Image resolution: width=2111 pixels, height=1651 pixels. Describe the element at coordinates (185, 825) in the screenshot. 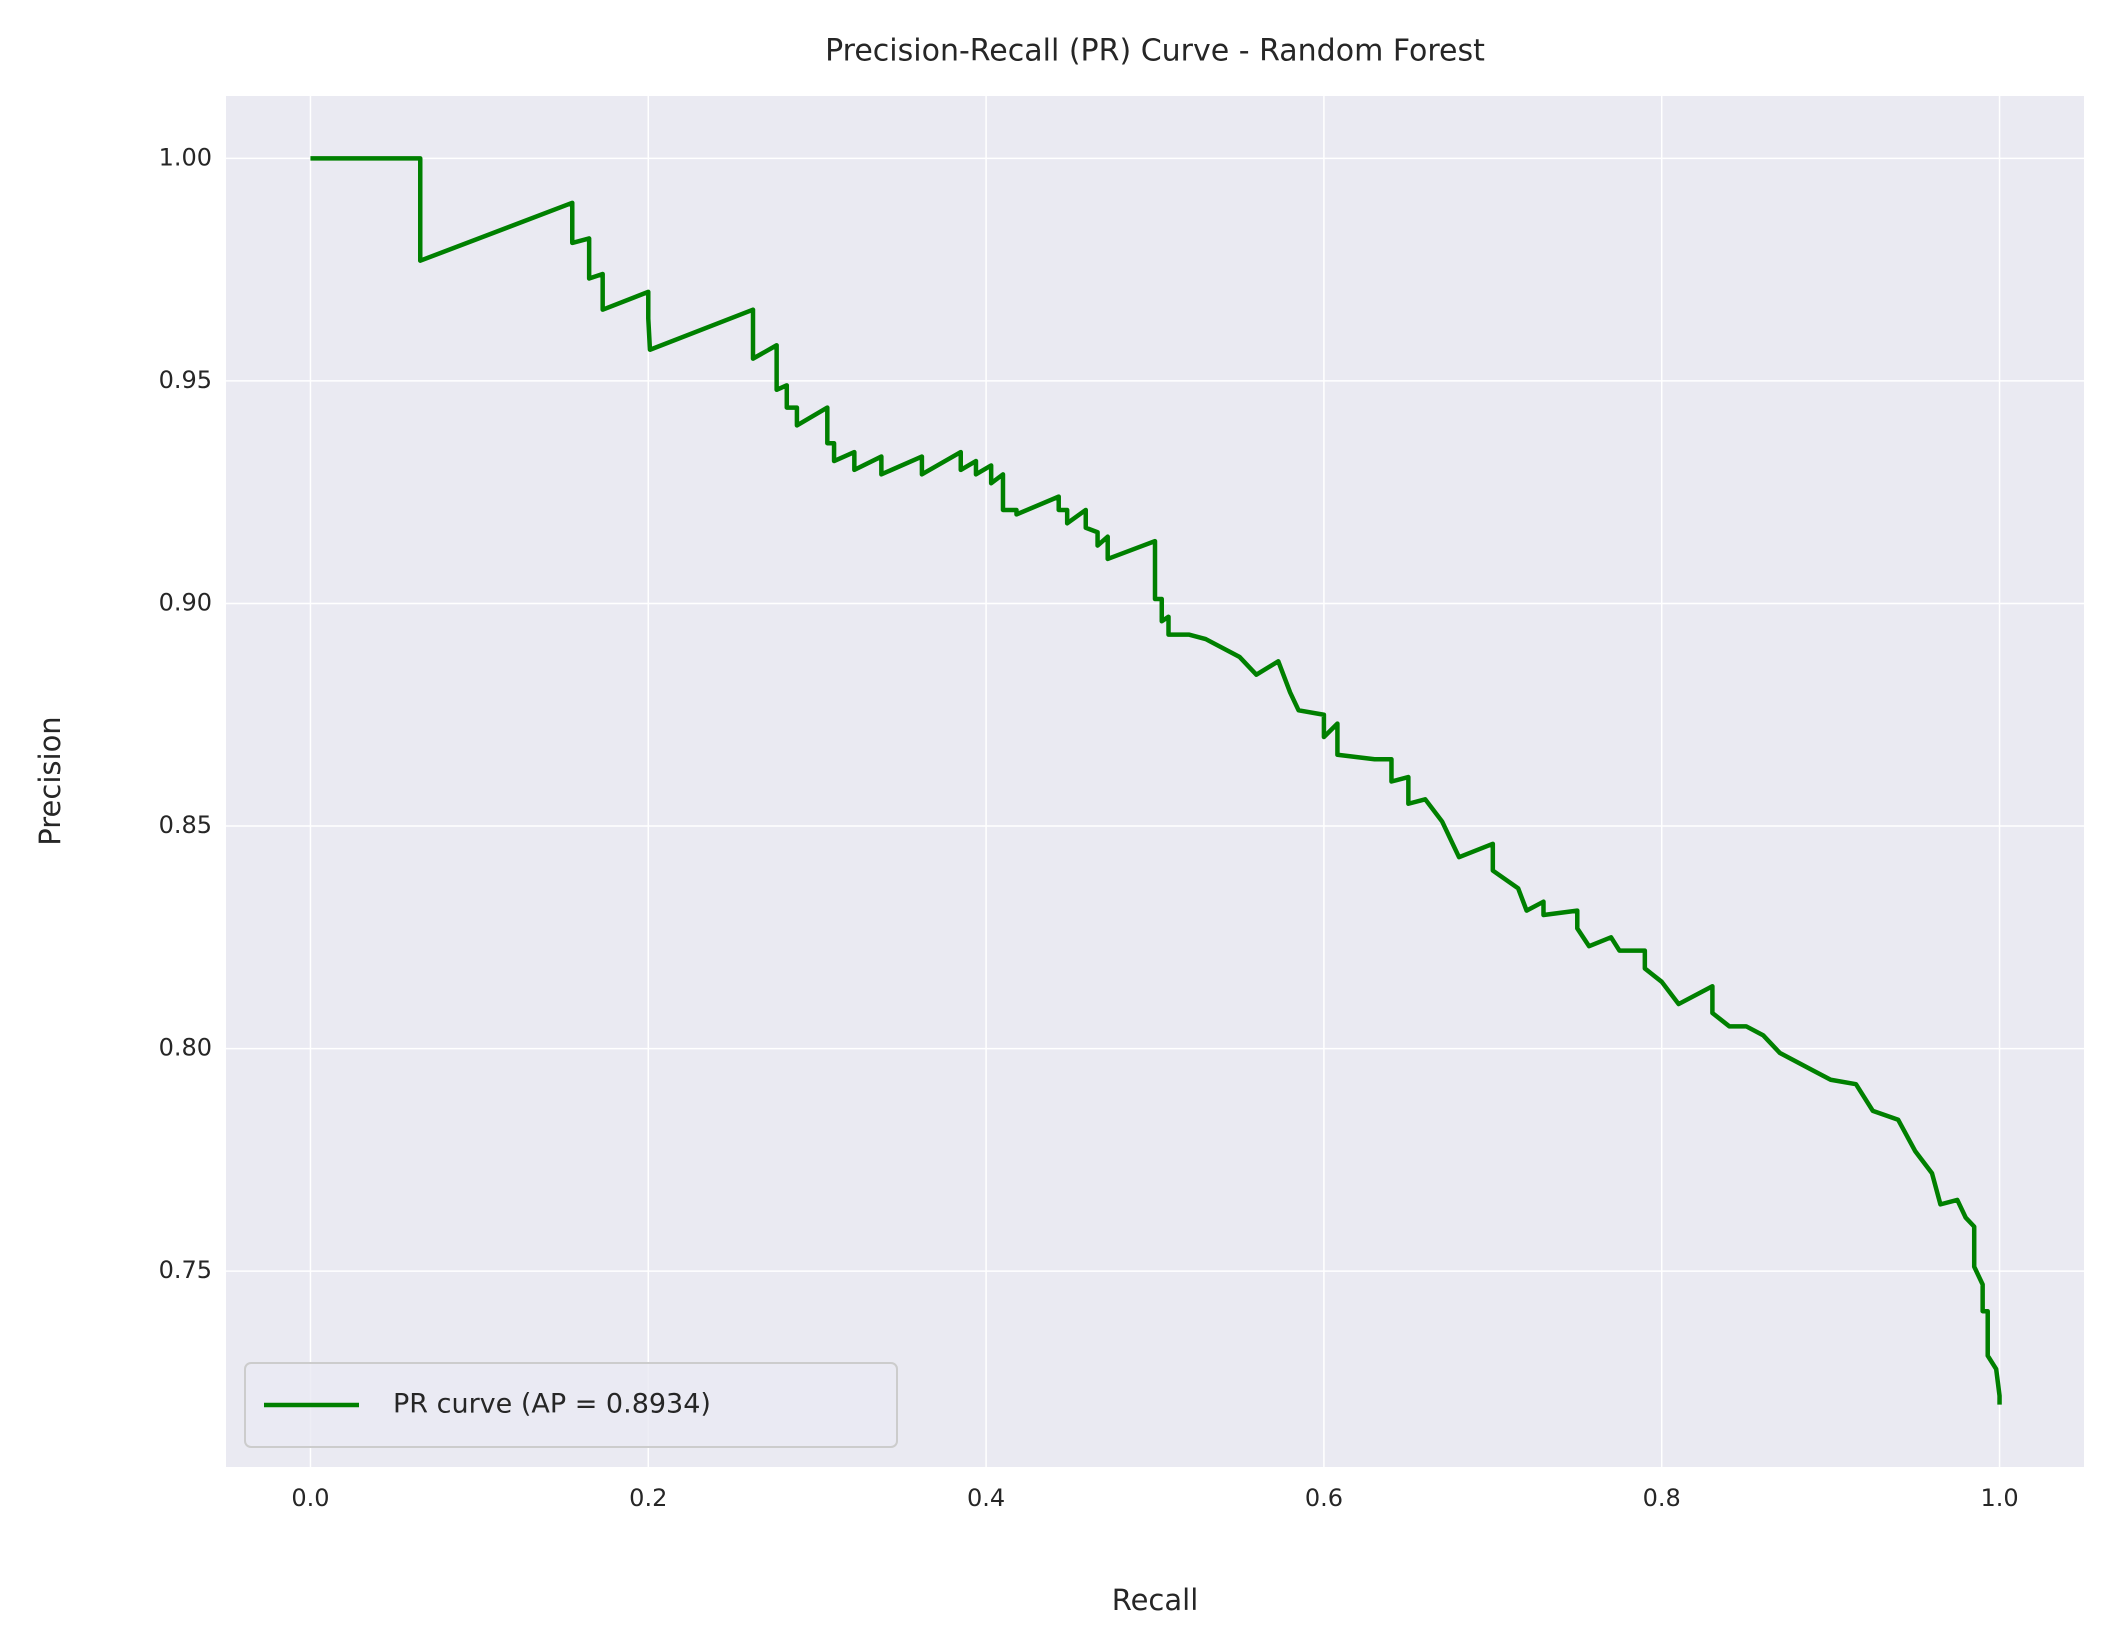

I see `y-tick-label: 0.85` at that location.